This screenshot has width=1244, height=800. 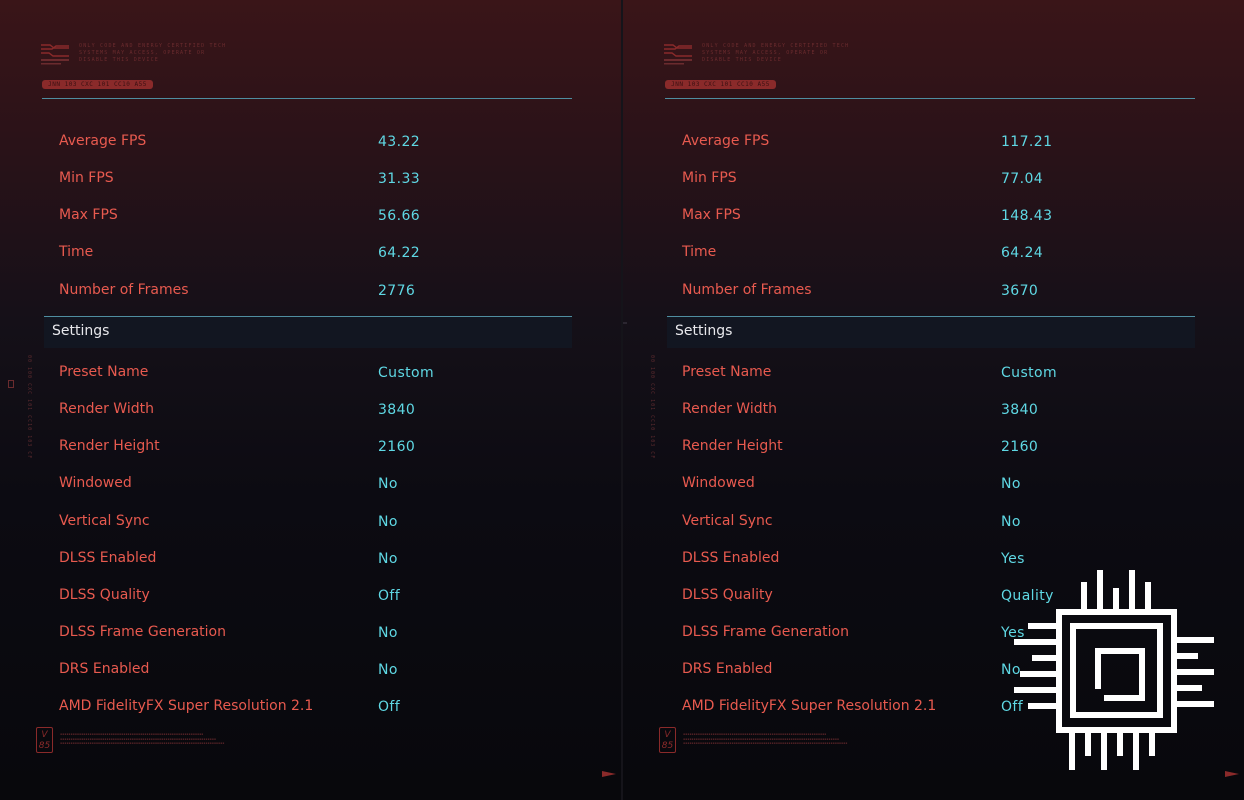 What do you see at coordinates (309, 292) in the screenshot?
I see `stat-row: Number of Frames 2776` at bounding box center [309, 292].